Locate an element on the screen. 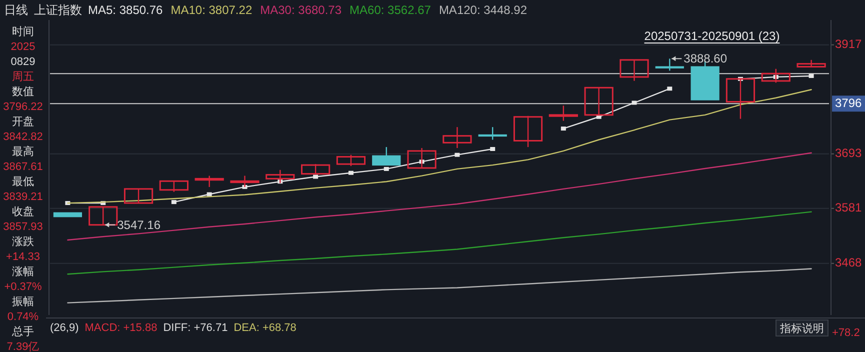 The width and height of the screenshot is (865, 352). text: DEA: +68.78 is located at coordinates (265, 328).